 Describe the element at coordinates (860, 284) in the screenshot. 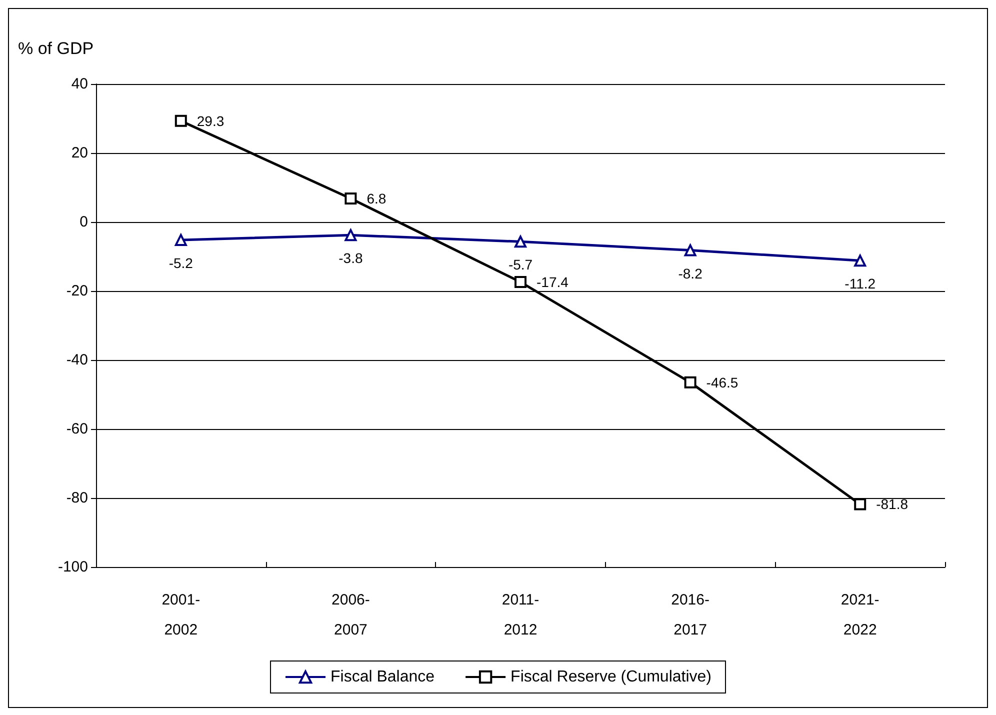

I see `data-label: -11.2` at that location.